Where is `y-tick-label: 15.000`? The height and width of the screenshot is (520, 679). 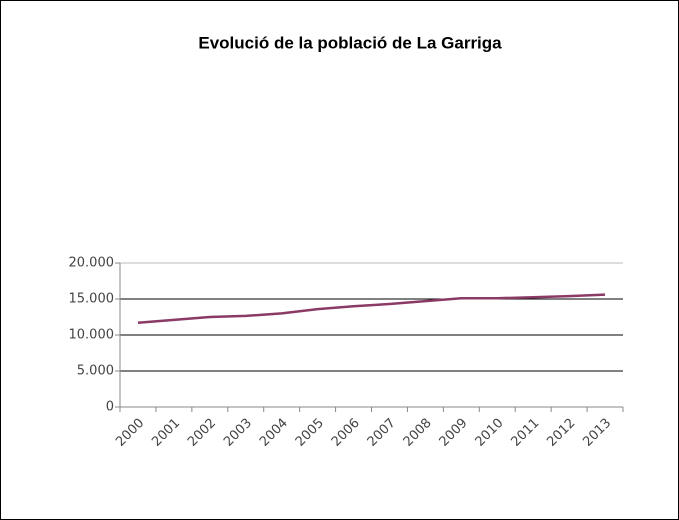
y-tick-label: 15.000 is located at coordinates (92, 299).